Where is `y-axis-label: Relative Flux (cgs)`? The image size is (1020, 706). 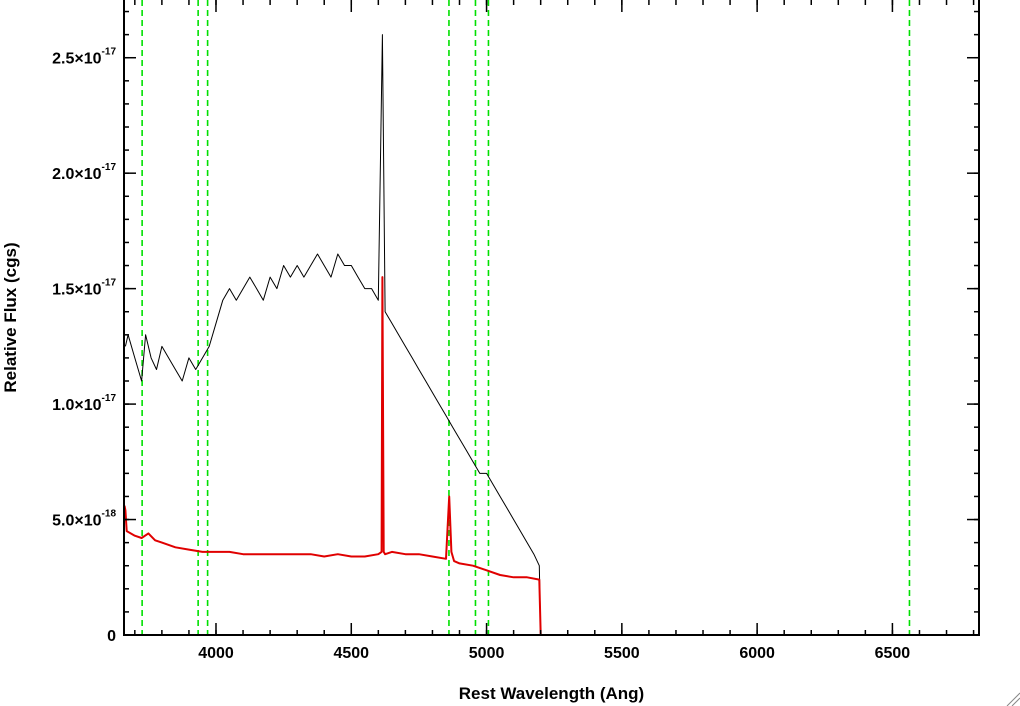 y-axis-label: Relative Flux (cgs) is located at coordinates (10, 317).